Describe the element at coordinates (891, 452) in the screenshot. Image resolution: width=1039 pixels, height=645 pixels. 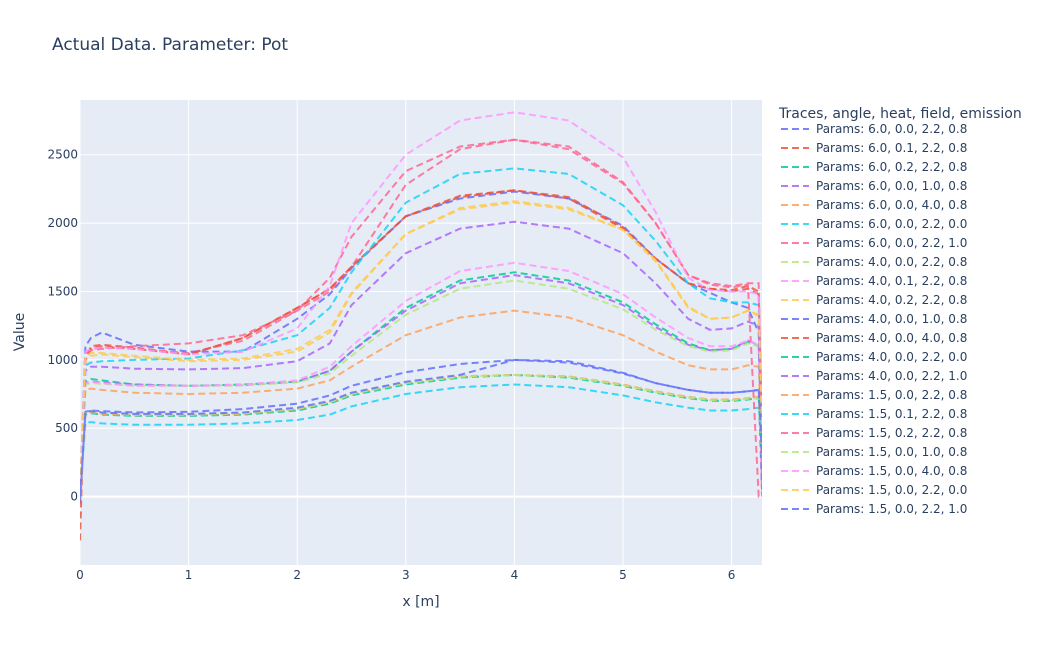
I see `legend-label: Params: 1.5, 0.0, 1.0, 0.8` at that location.